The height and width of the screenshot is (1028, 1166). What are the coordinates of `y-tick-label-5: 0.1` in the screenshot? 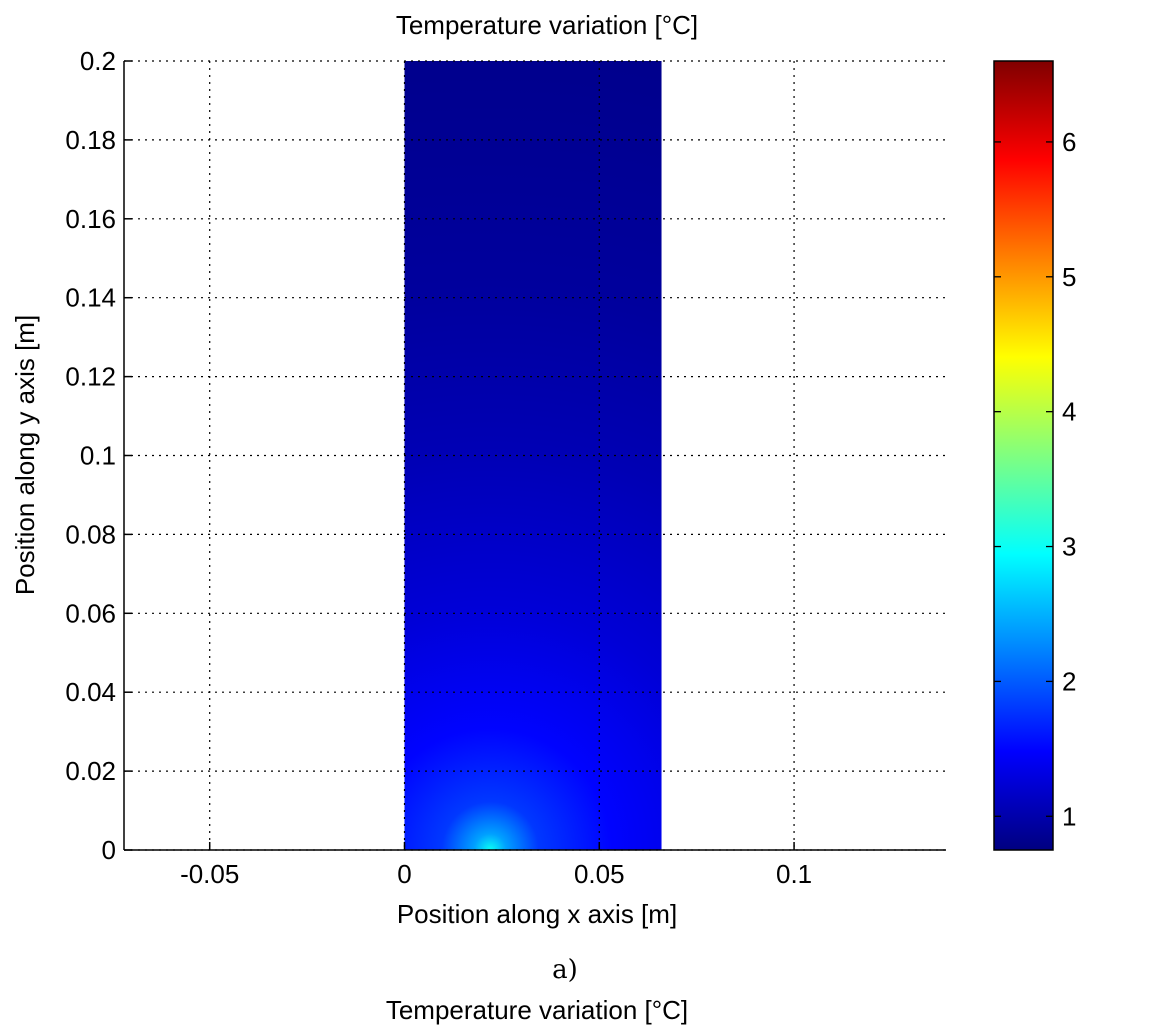 It's located at (98, 456).